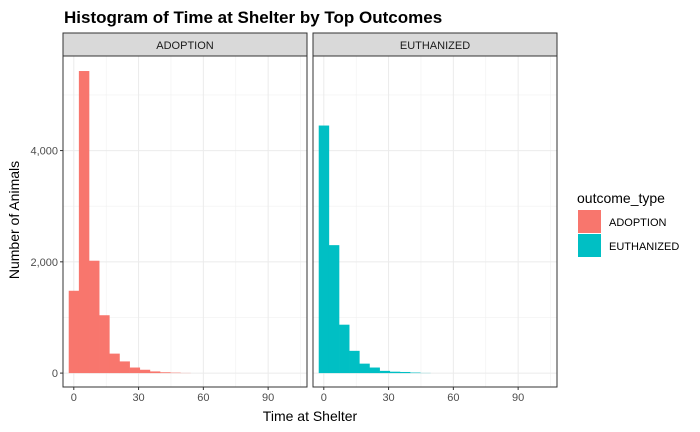  I want to click on legend-title: outcome_type, so click(621, 198).